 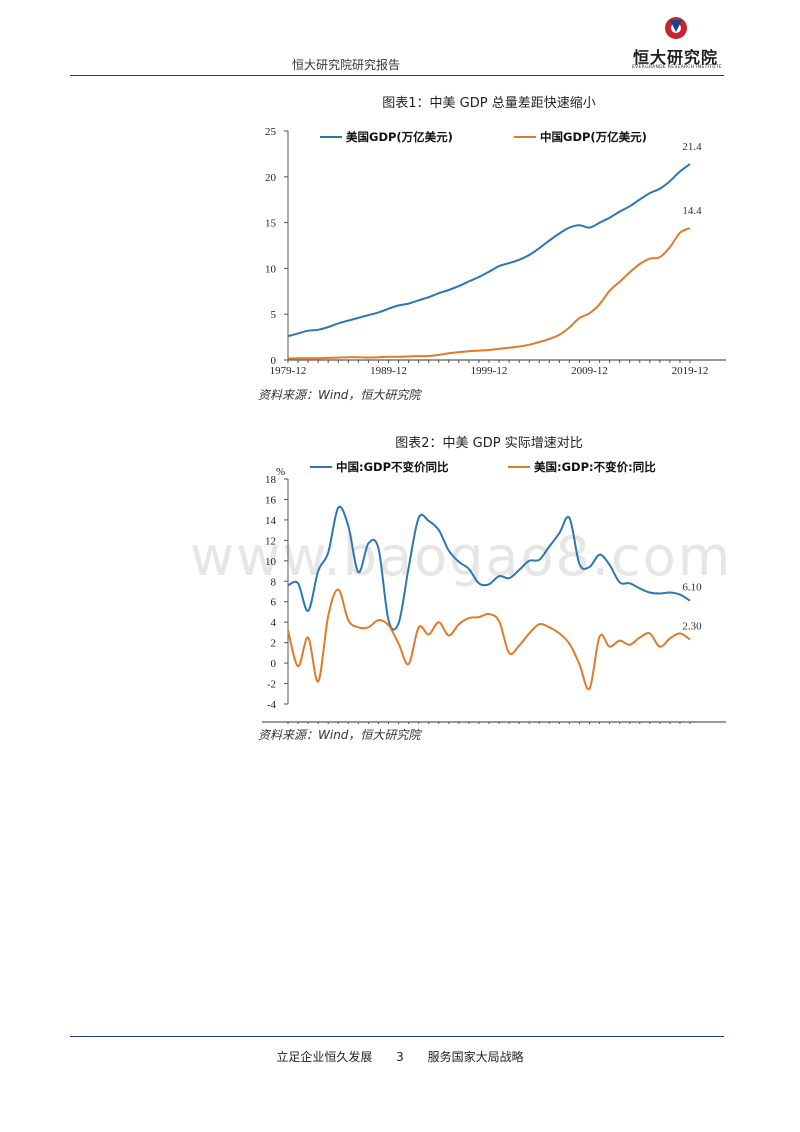 What do you see at coordinates (274, 582) in the screenshot?
I see `chart2-y-tick-label: 8` at bounding box center [274, 582].